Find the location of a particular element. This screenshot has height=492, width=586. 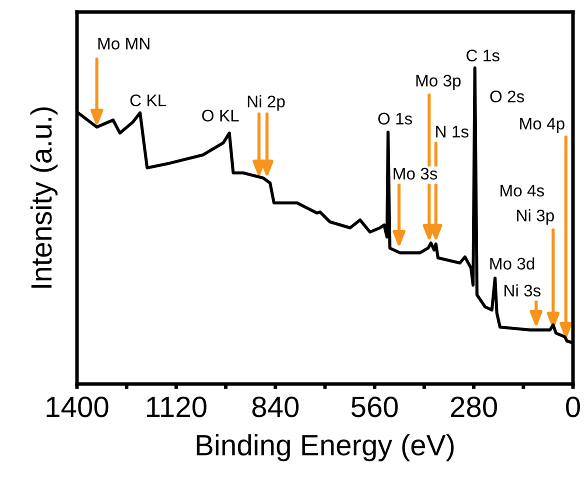

x-tick-label: 840 is located at coordinates (275, 407).